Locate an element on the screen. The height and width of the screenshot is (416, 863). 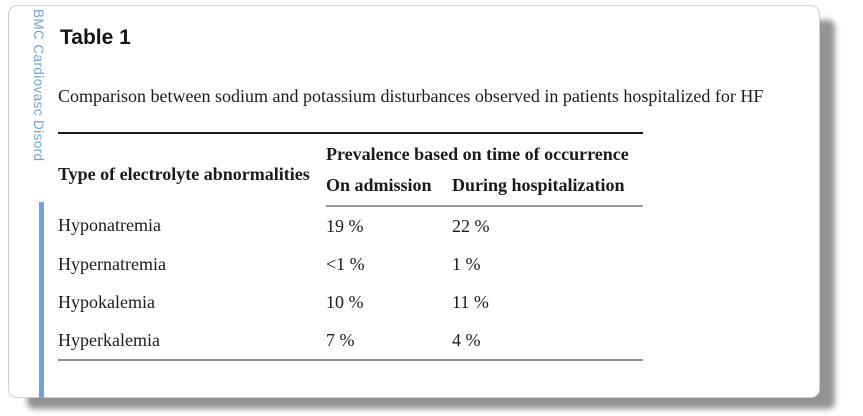
column-header-prevalence-group: Prevalence based on time of occurrence is located at coordinates (484, 149).